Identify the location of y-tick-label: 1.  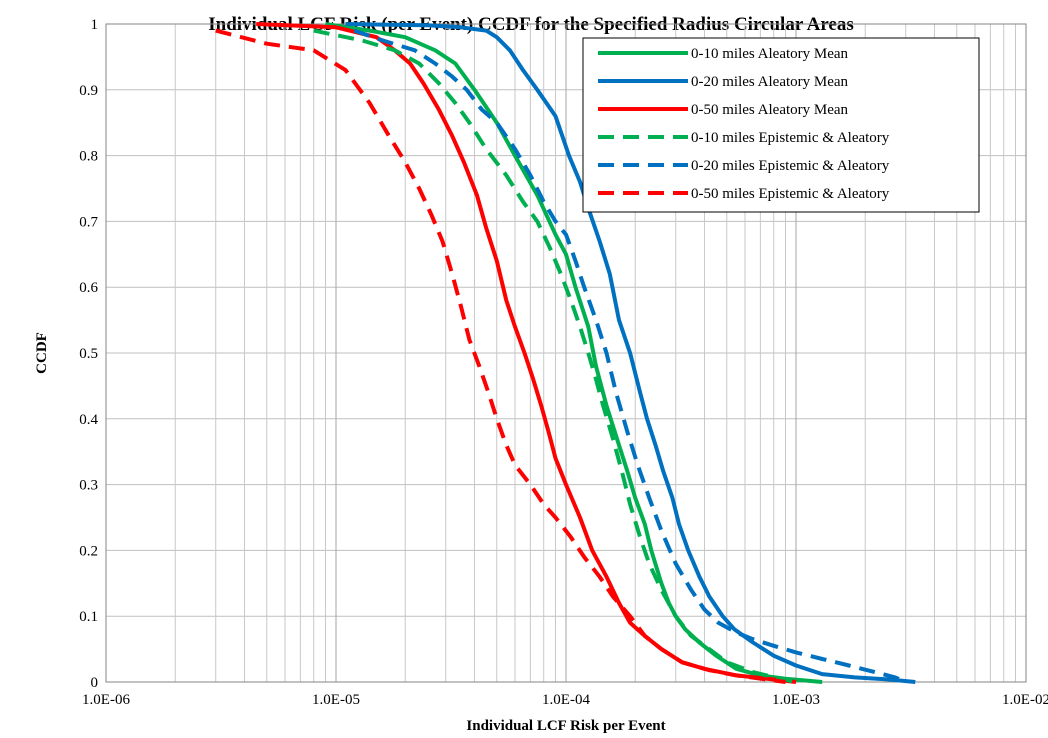
(95, 25).